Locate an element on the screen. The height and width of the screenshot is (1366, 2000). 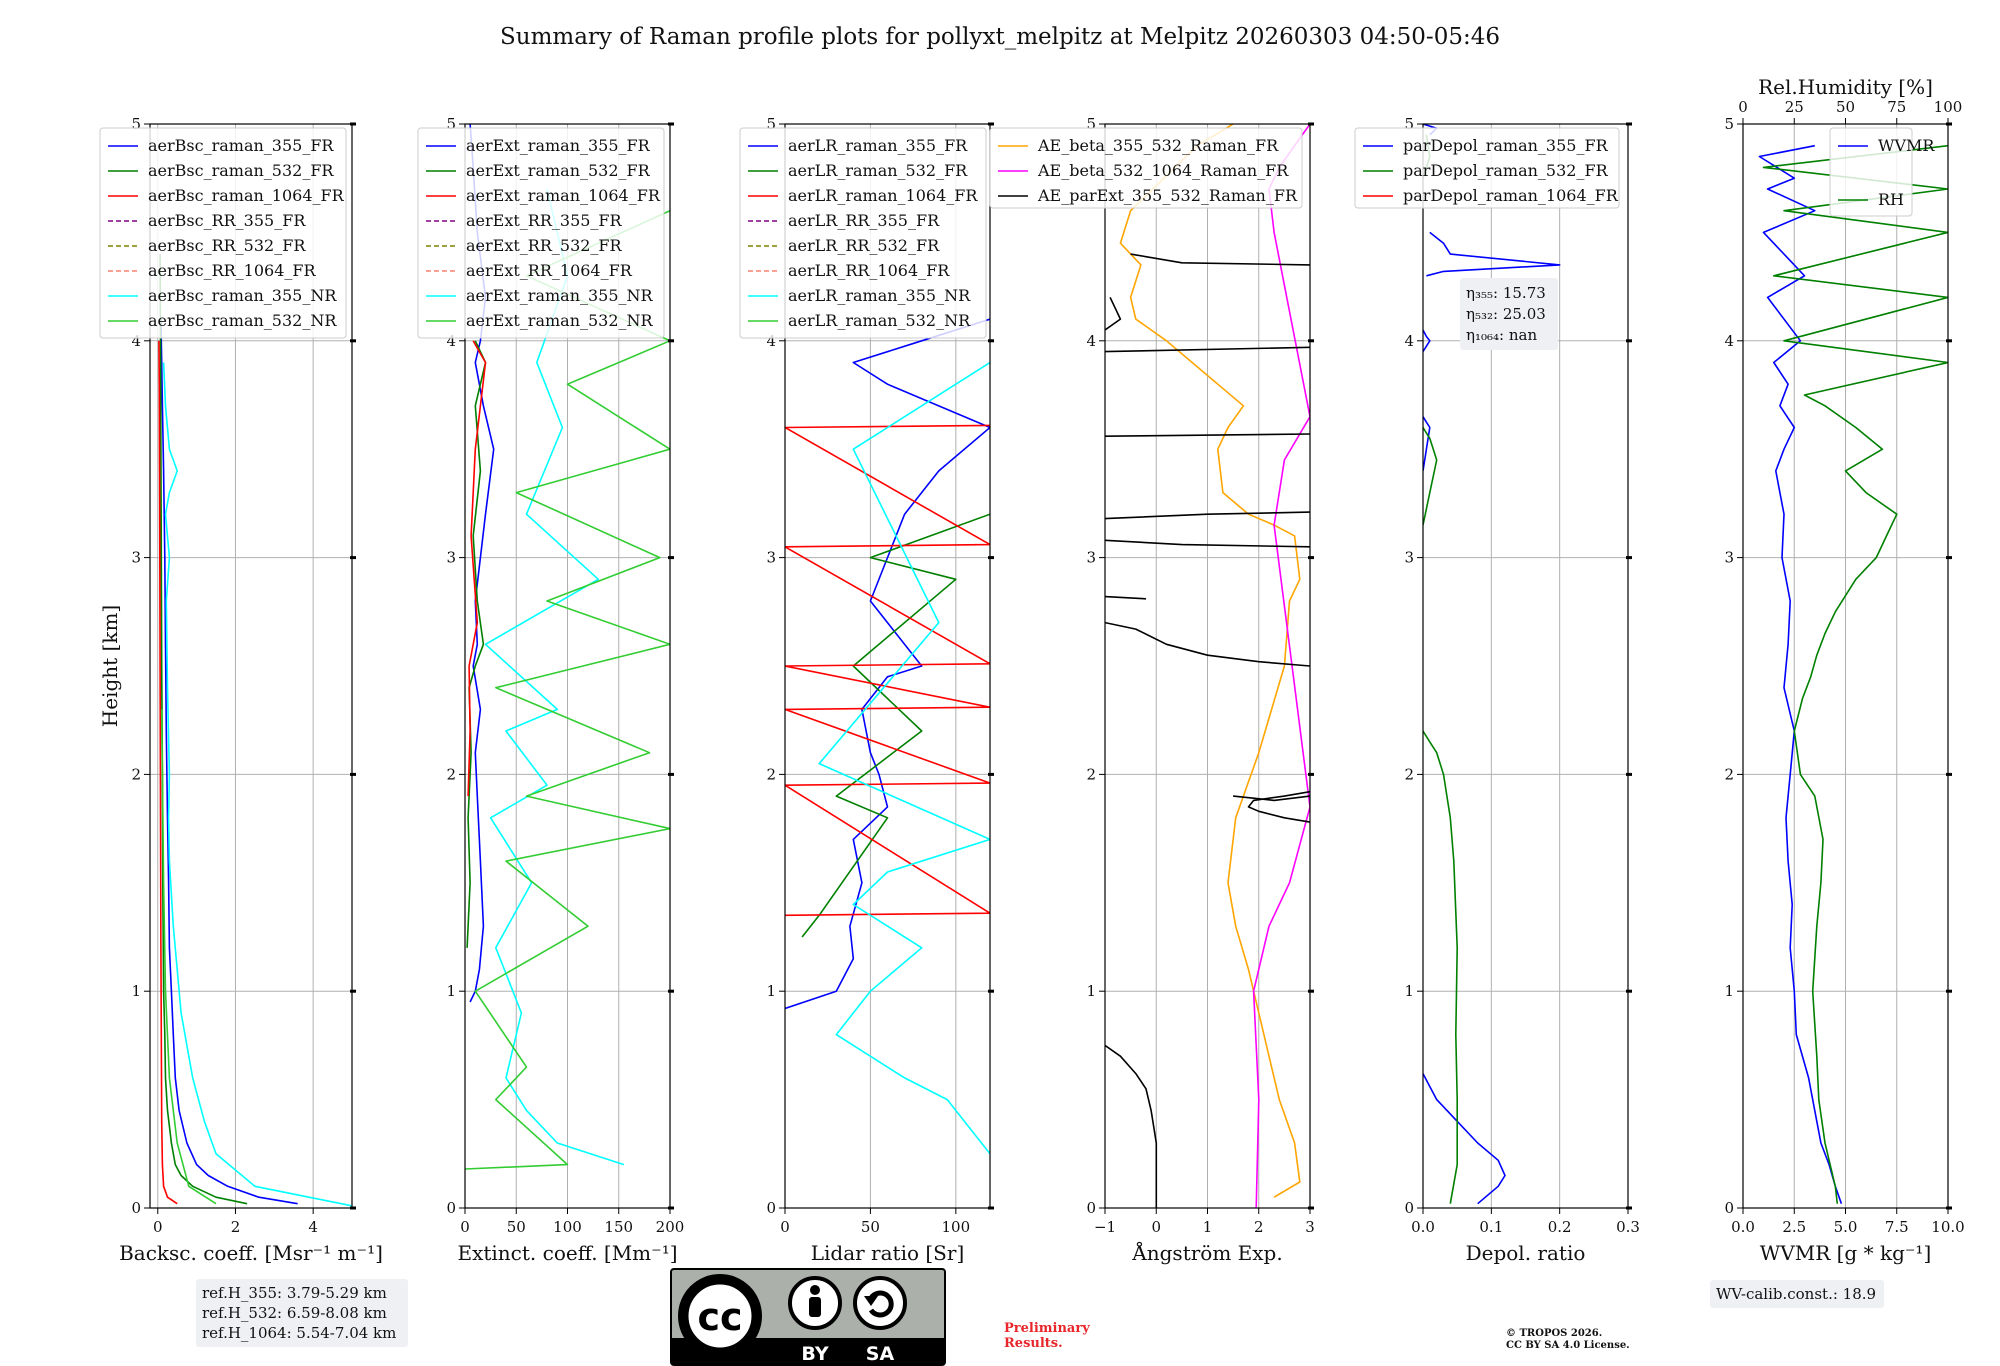
x-axis-label: Lidar ratio [Sr] is located at coordinates (888, 1253).